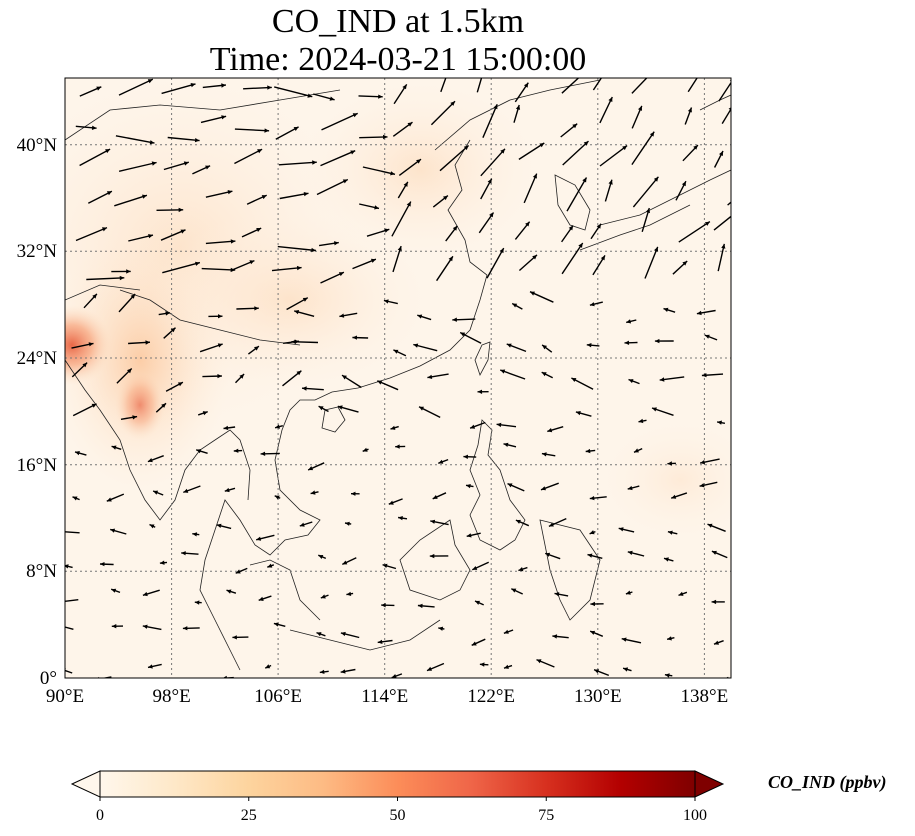 The image size is (915, 836). What do you see at coordinates (41, 571) in the screenshot?
I see `lat-tick-label: 8°N` at bounding box center [41, 571].